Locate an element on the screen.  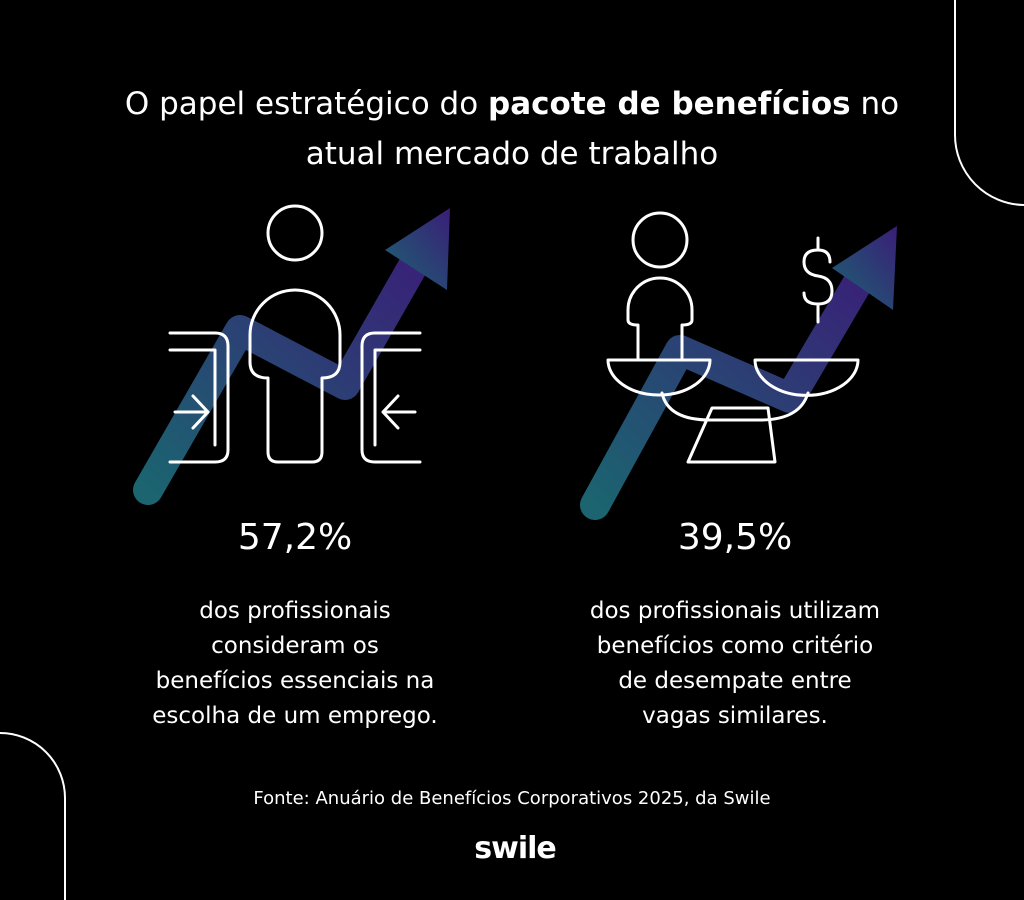
stat-description: consideram os is located at coordinates (295, 646).